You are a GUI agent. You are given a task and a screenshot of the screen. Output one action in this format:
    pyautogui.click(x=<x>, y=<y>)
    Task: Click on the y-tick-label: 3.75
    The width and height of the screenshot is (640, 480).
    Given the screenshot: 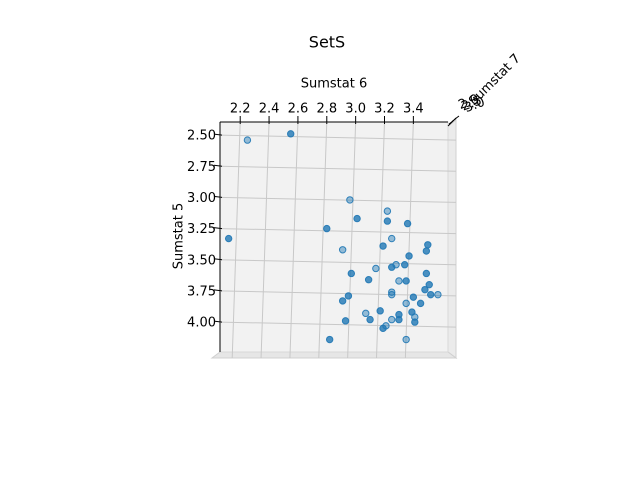 What is the action you would take?
    pyautogui.click(x=201, y=291)
    